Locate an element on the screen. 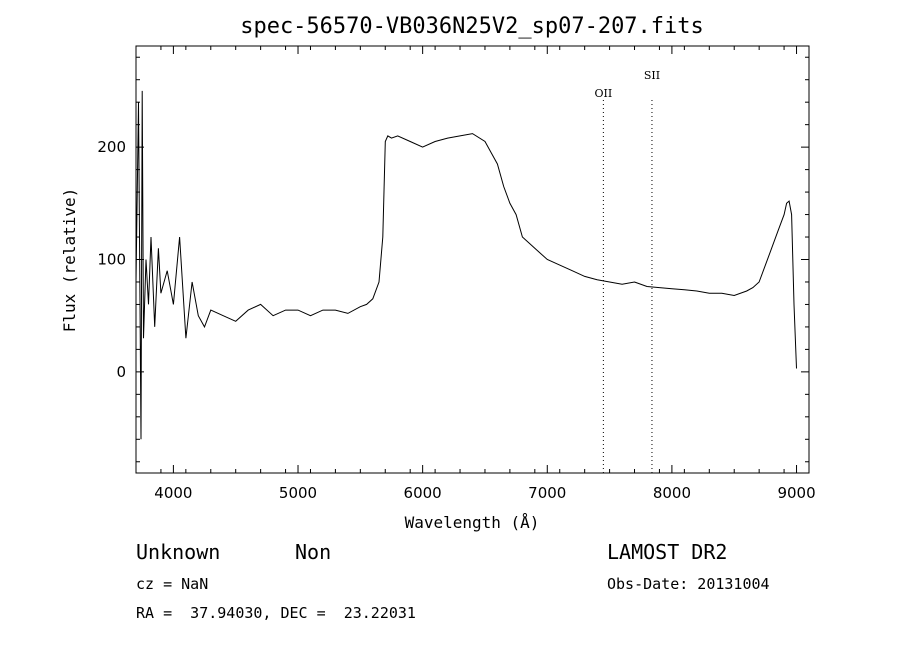 This screenshot has height=650, width=900. x-tick-label: 9000 is located at coordinates (796, 493).